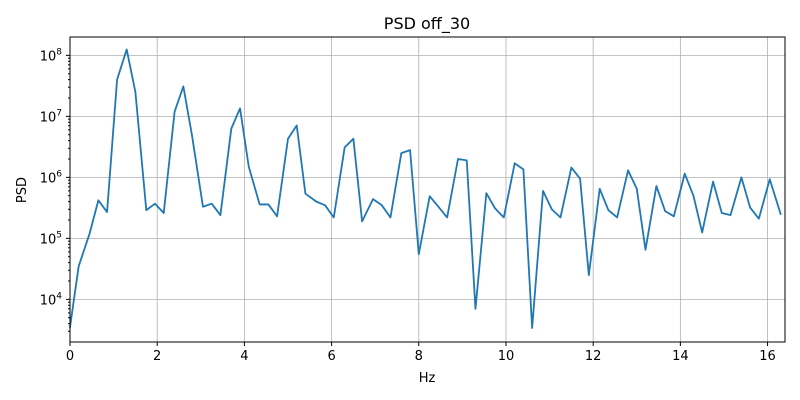 Image resolution: width=800 pixels, height=400 pixels. Describe the element at coordinates (680, 356) in the screenshot. I see `x-tick-label: 14` at that location.